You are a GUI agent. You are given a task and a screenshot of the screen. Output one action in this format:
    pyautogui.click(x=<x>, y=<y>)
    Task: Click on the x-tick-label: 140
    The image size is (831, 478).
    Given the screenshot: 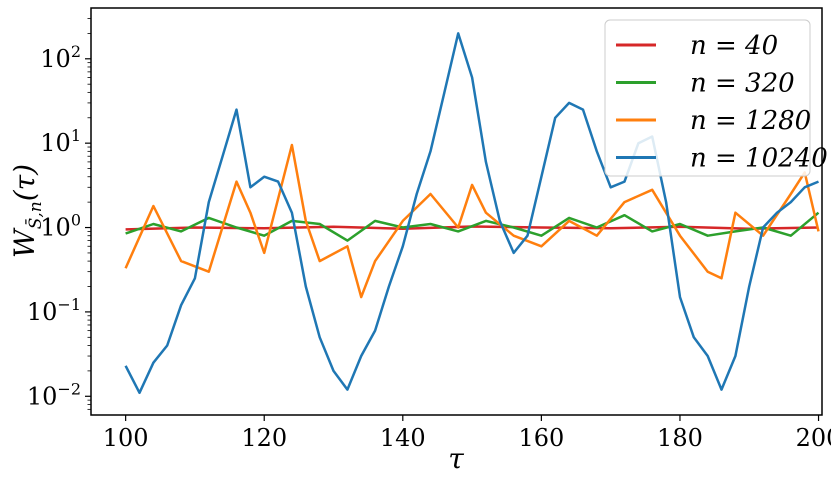 What is the action you would take?
    pyautogui.click(x=403, y=438)
    